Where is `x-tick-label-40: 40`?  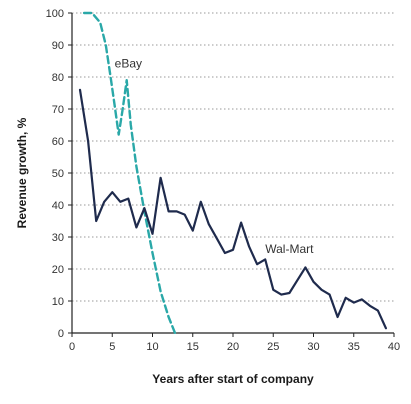 x-tick-label-40: 40 is located at coordinates (394, 347).